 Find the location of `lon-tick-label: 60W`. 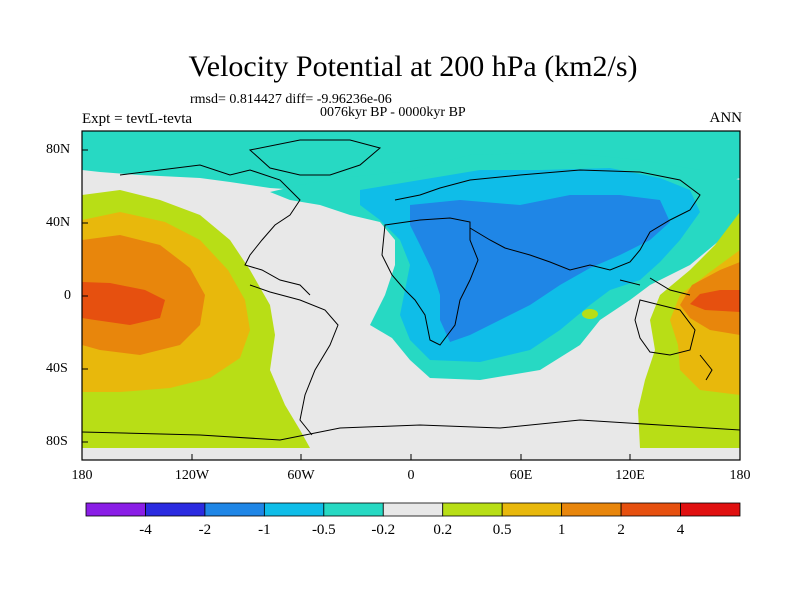

lon-tick-label: 60W is located at coordinates (301, 475).